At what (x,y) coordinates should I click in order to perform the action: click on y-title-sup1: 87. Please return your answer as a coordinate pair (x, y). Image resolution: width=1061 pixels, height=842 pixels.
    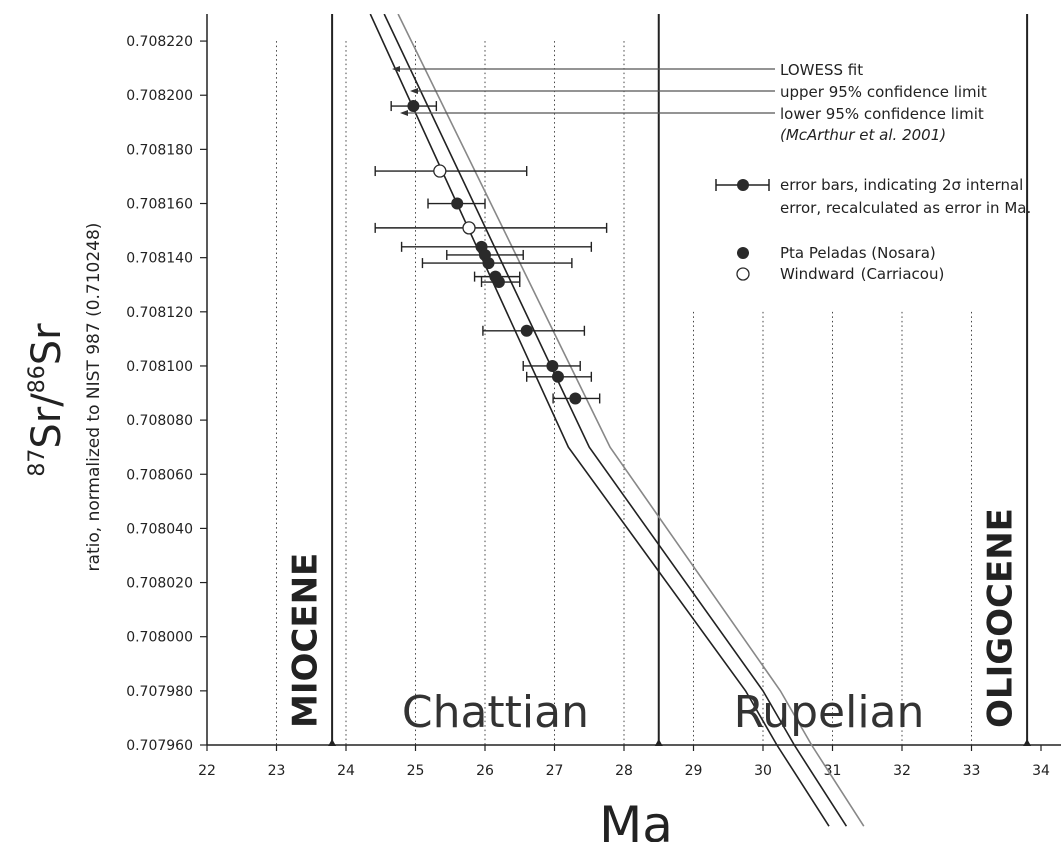
    Looking at the image, I should click on (37, 463).